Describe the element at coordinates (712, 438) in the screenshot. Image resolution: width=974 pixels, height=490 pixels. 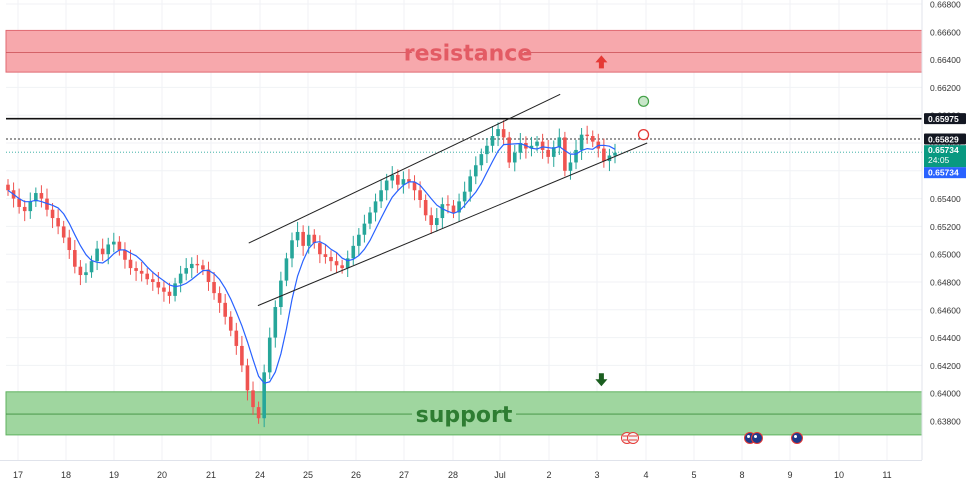
I see `economic-events` at that location.